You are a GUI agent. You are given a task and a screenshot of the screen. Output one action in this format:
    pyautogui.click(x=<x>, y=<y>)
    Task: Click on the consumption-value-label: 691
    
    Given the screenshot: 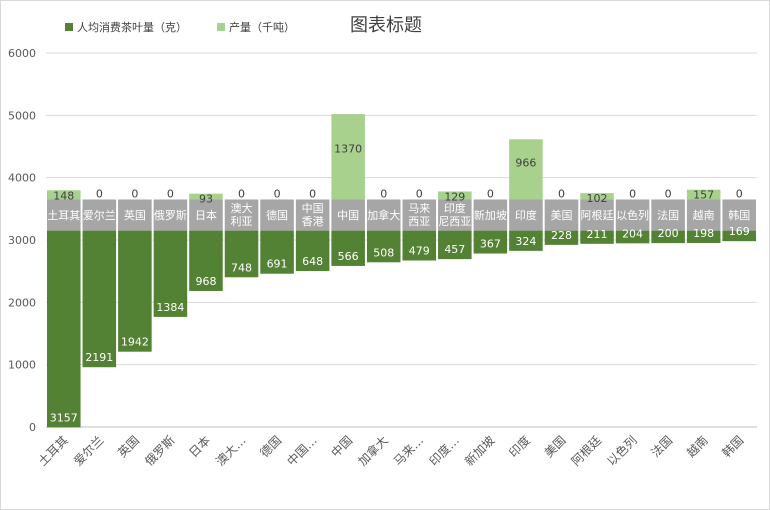 What is the action you would take?
    pyautogui.click(x=277, y=264)
    